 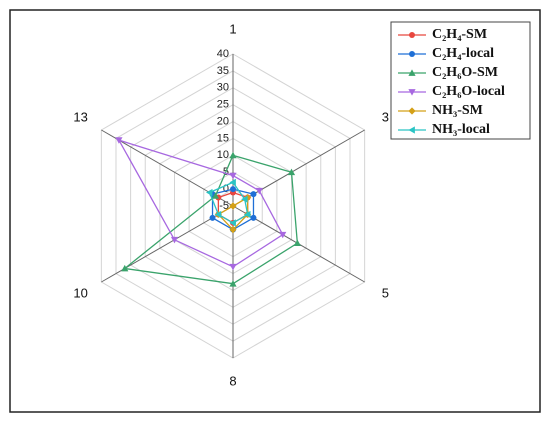 I want to click on legend-label: C₂H₄-SM, so click(x=459, y=34).